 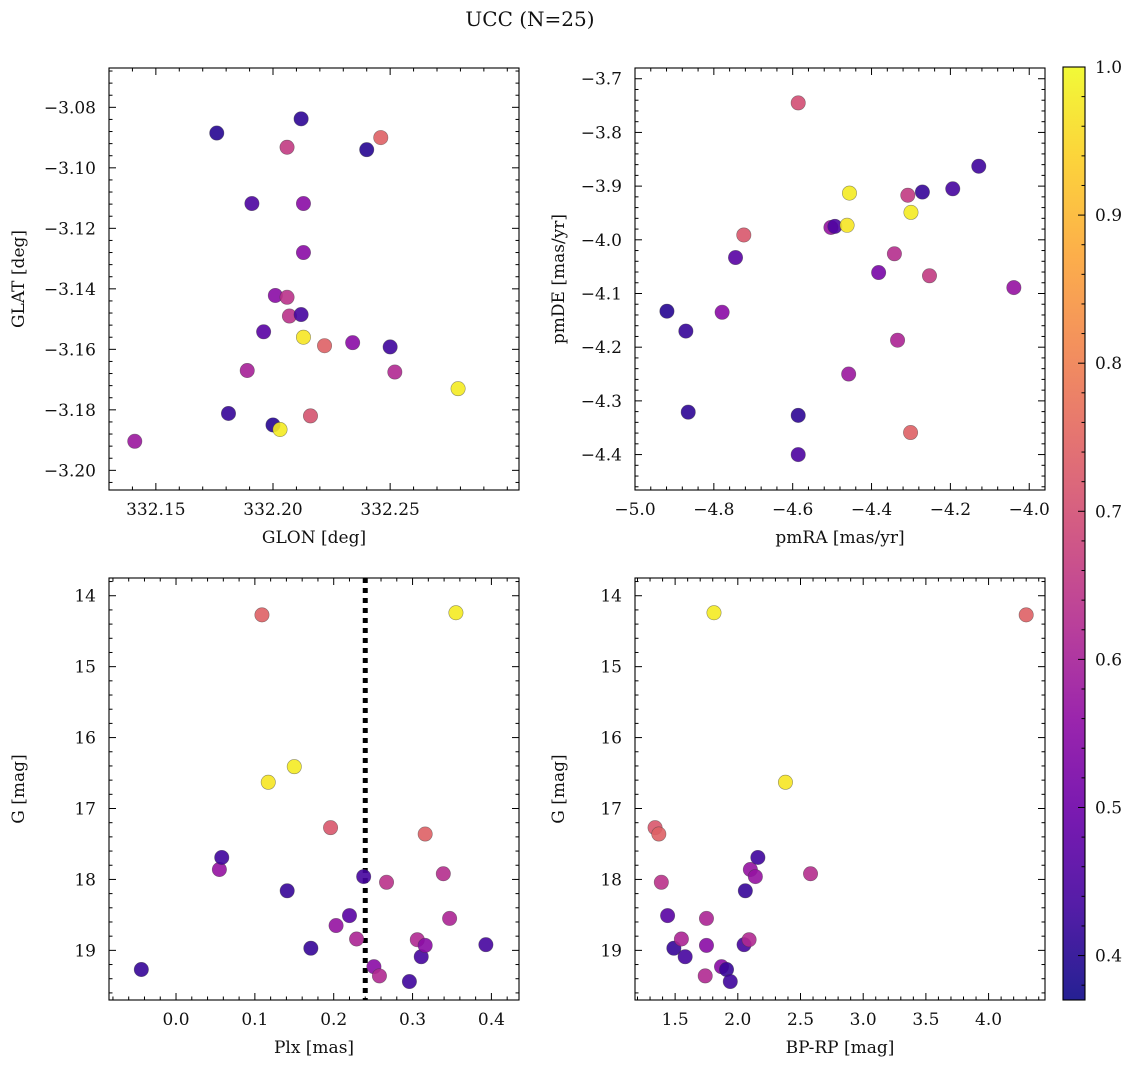 What do you see at coordinates (611, 739) in the screenshot?
I see `y-tick-label: 16` at bounding box center [611, 739].